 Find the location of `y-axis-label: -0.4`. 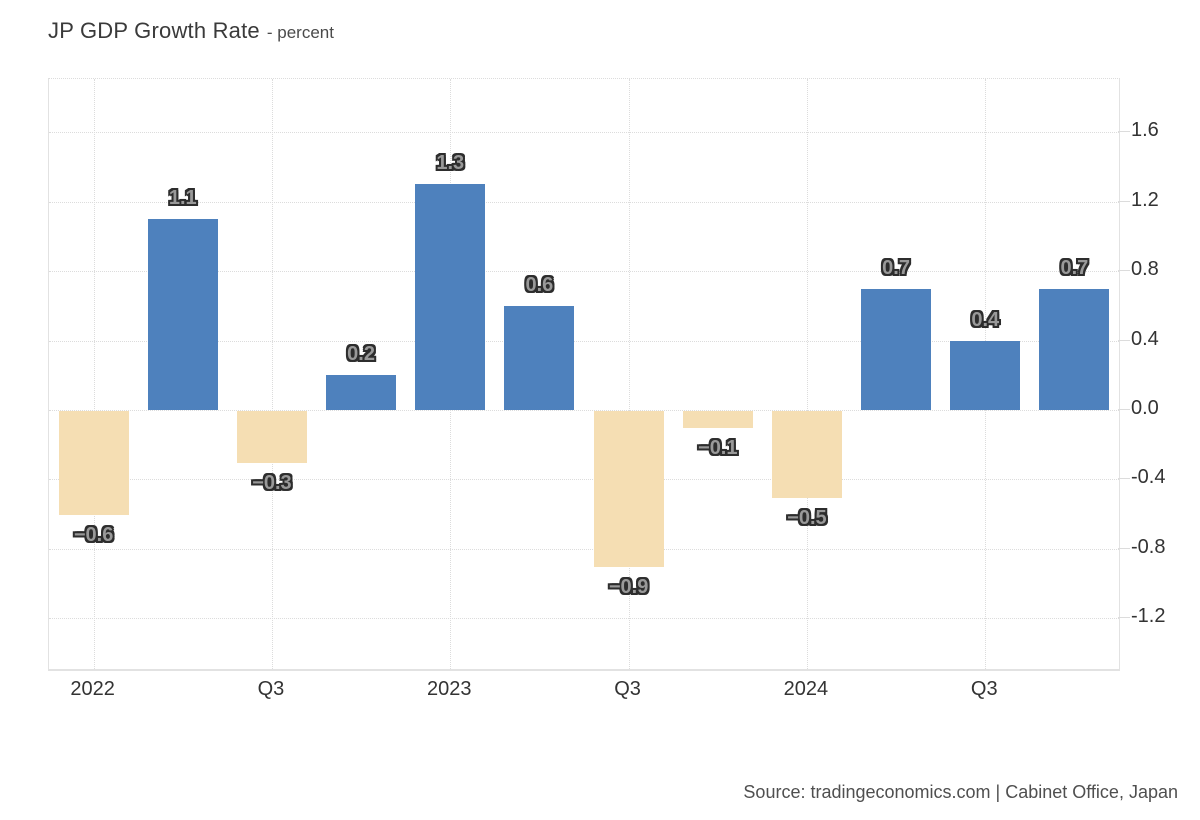

y-axis-label: -0.4 is located at coordinates (1148, 477).